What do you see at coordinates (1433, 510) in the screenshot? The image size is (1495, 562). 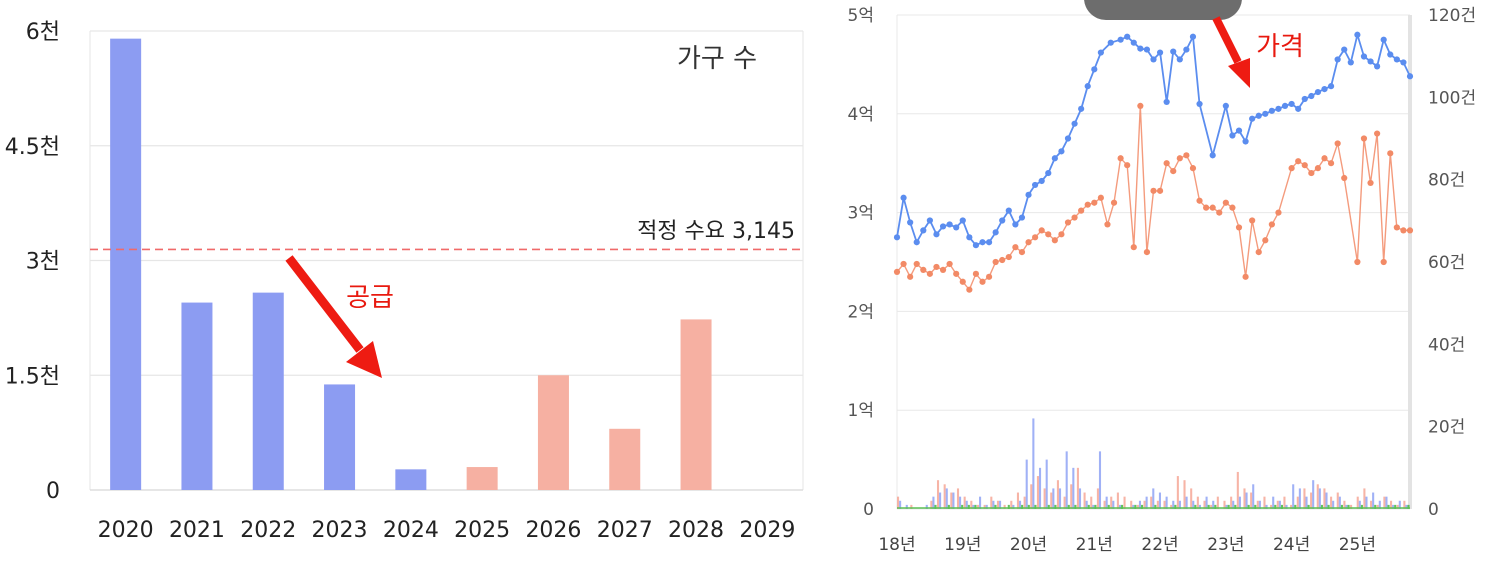 I see `y-right-tick-label: 0` at bounding box center [1433, 510].